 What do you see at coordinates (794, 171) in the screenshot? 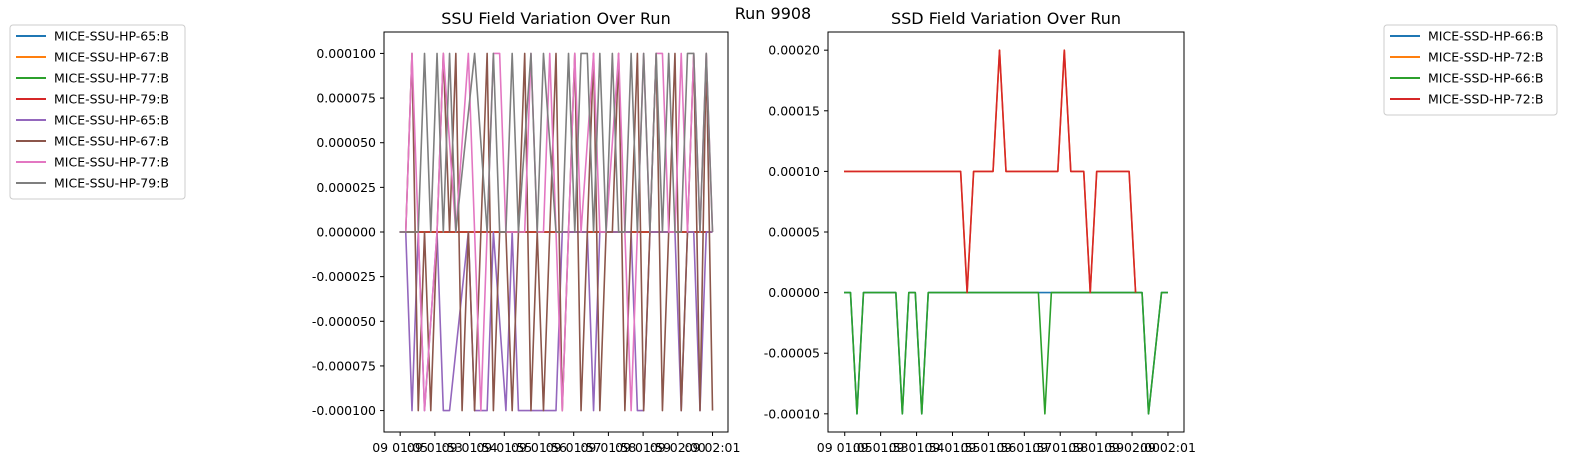
I see `y-tick-label: 0.00010` at bounding box center [794, 171].